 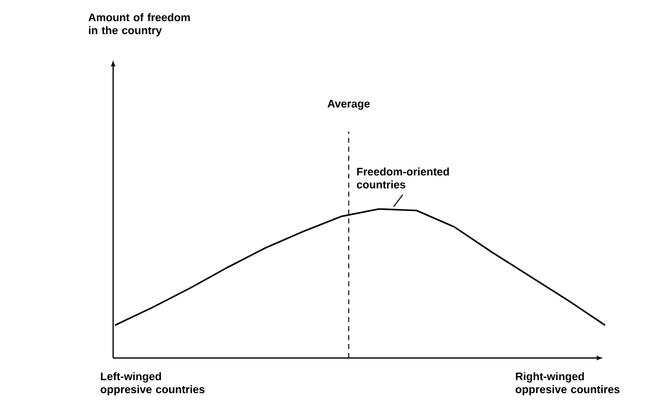 I want to click on text: Average, so click(x=349, y=105).